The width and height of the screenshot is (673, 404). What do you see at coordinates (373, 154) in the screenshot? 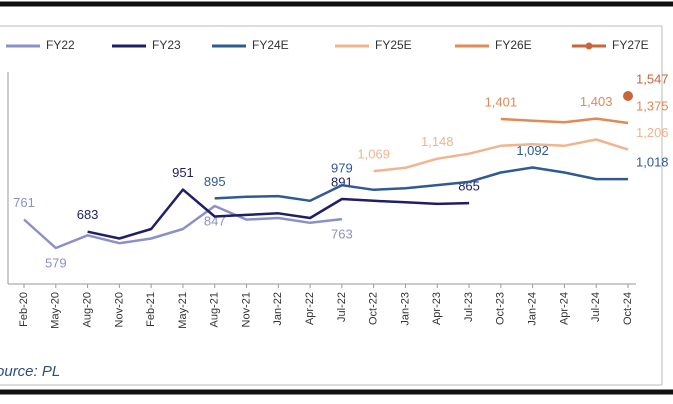
I see `value-label: 1,069` at bounding box center [373, 154].